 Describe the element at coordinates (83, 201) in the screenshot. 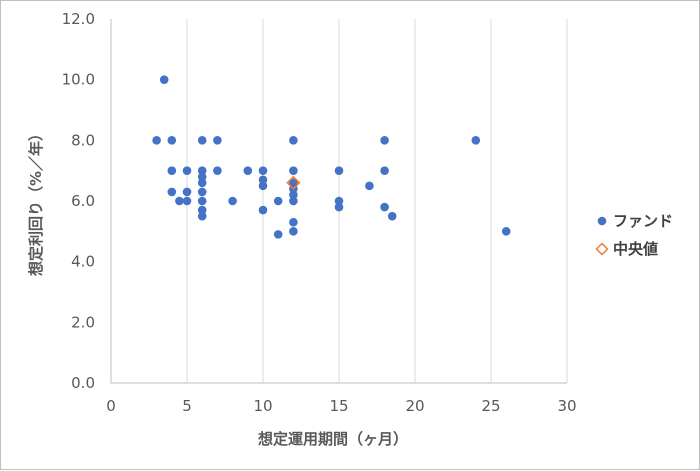

I see `y-tick-label: 6.0` at that location.